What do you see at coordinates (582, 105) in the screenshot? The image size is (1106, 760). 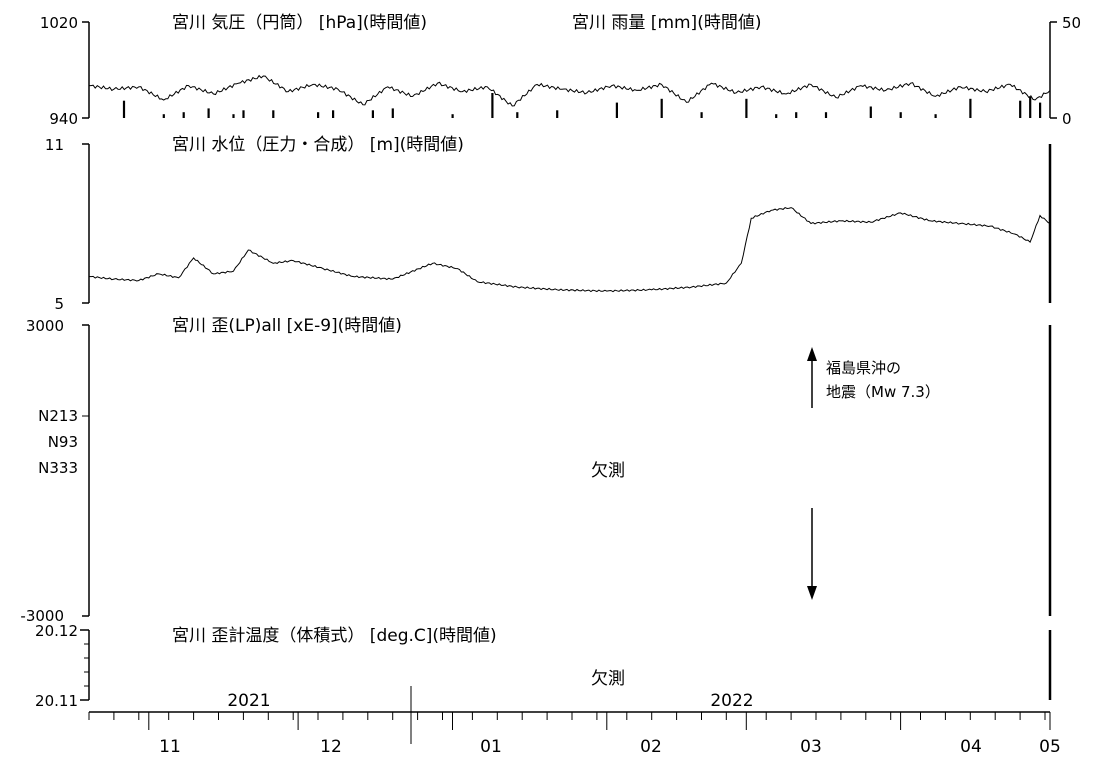 I see `rain-bars` at bounding box center [582, 105].